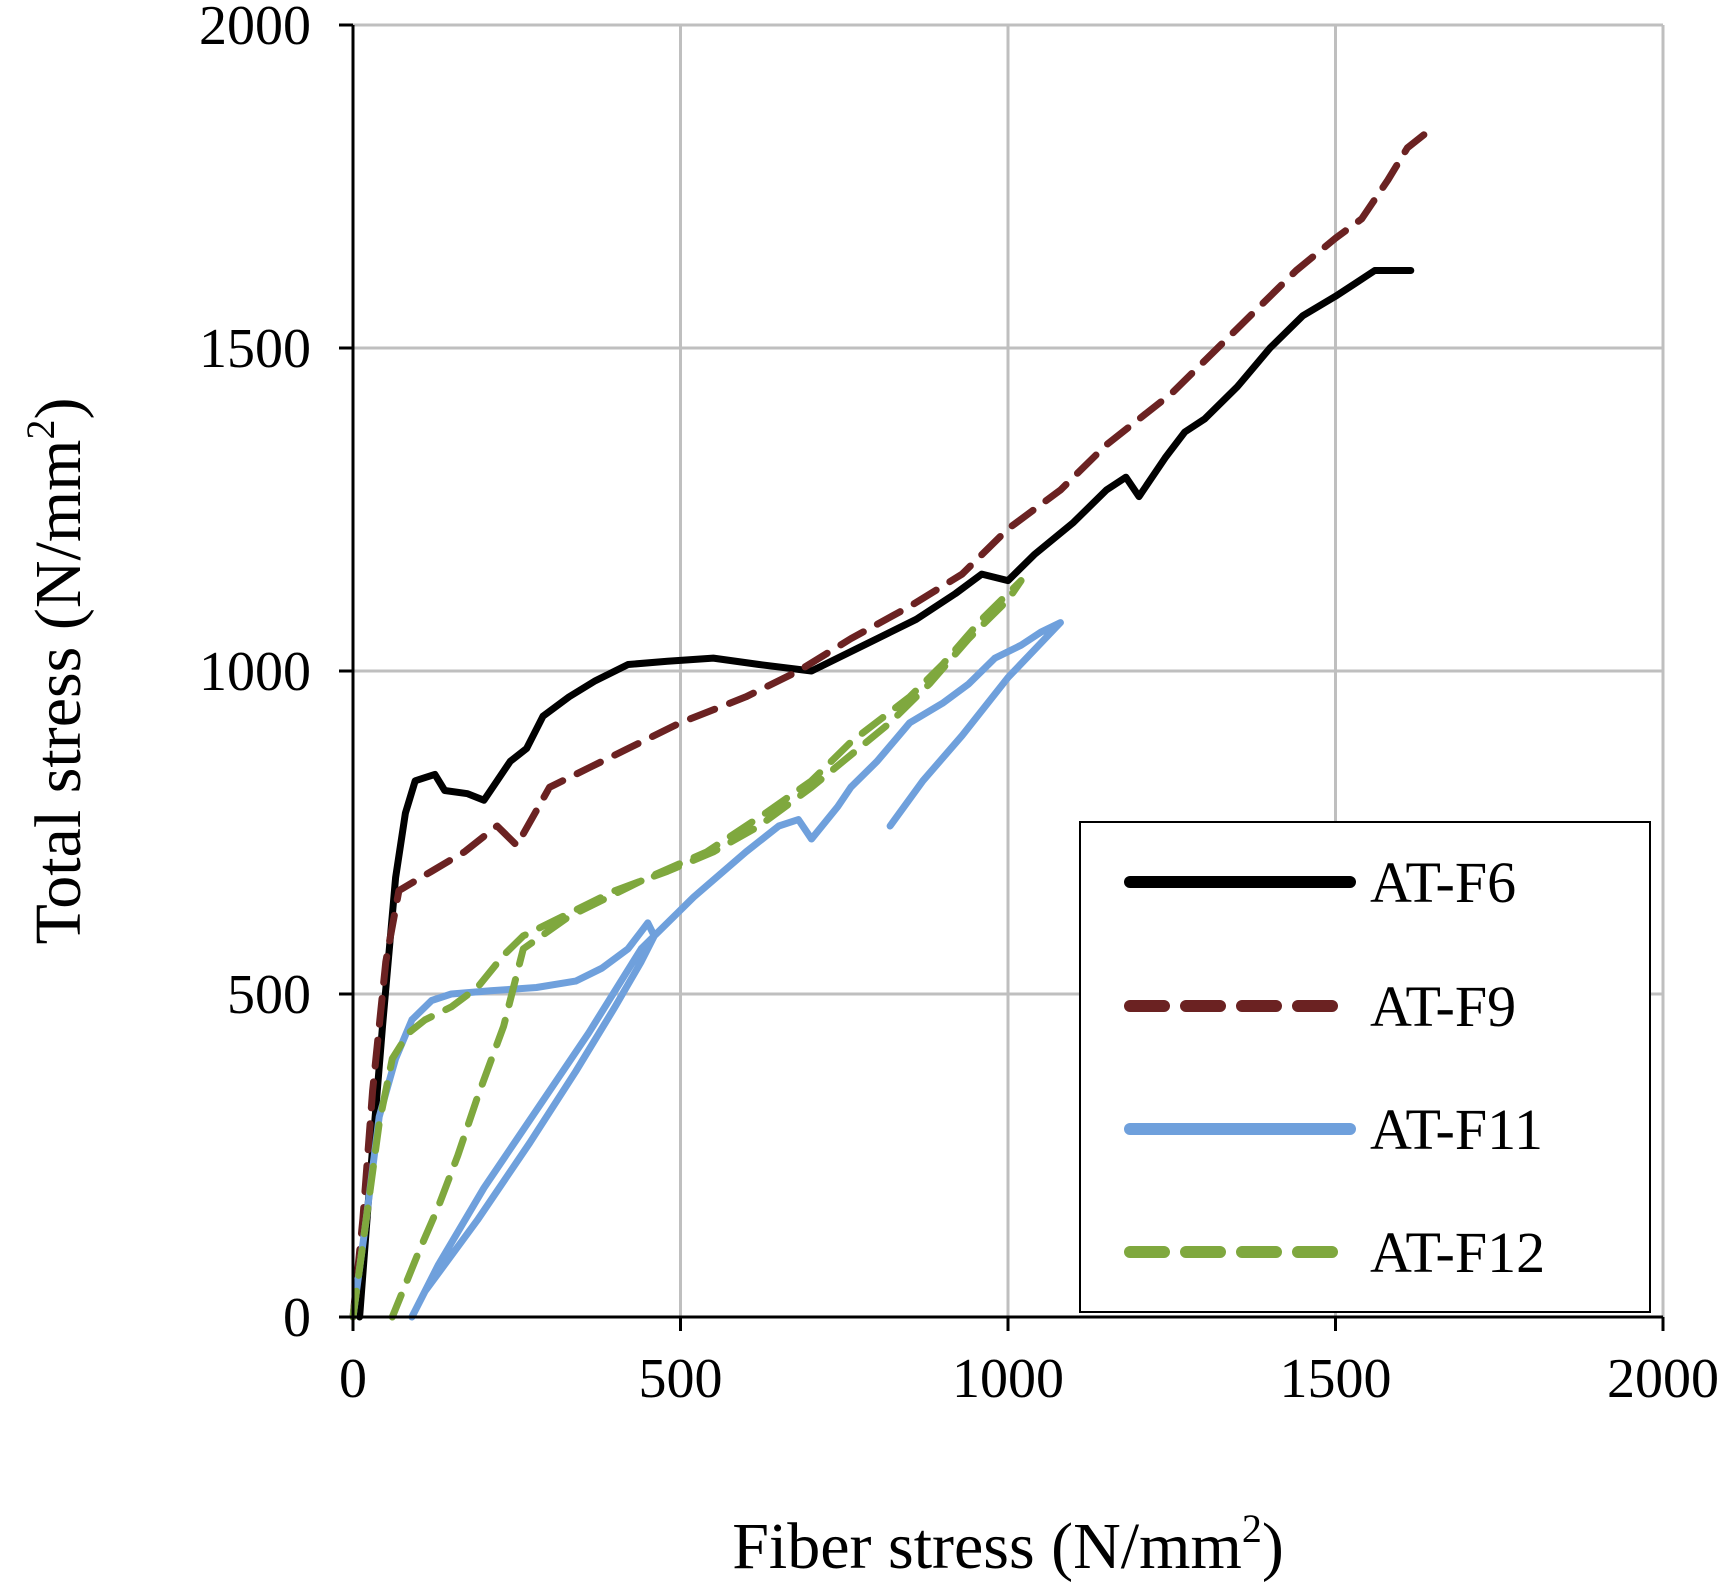  I want to click on x-axis-title-sup: 2, so click(1252, 1528).